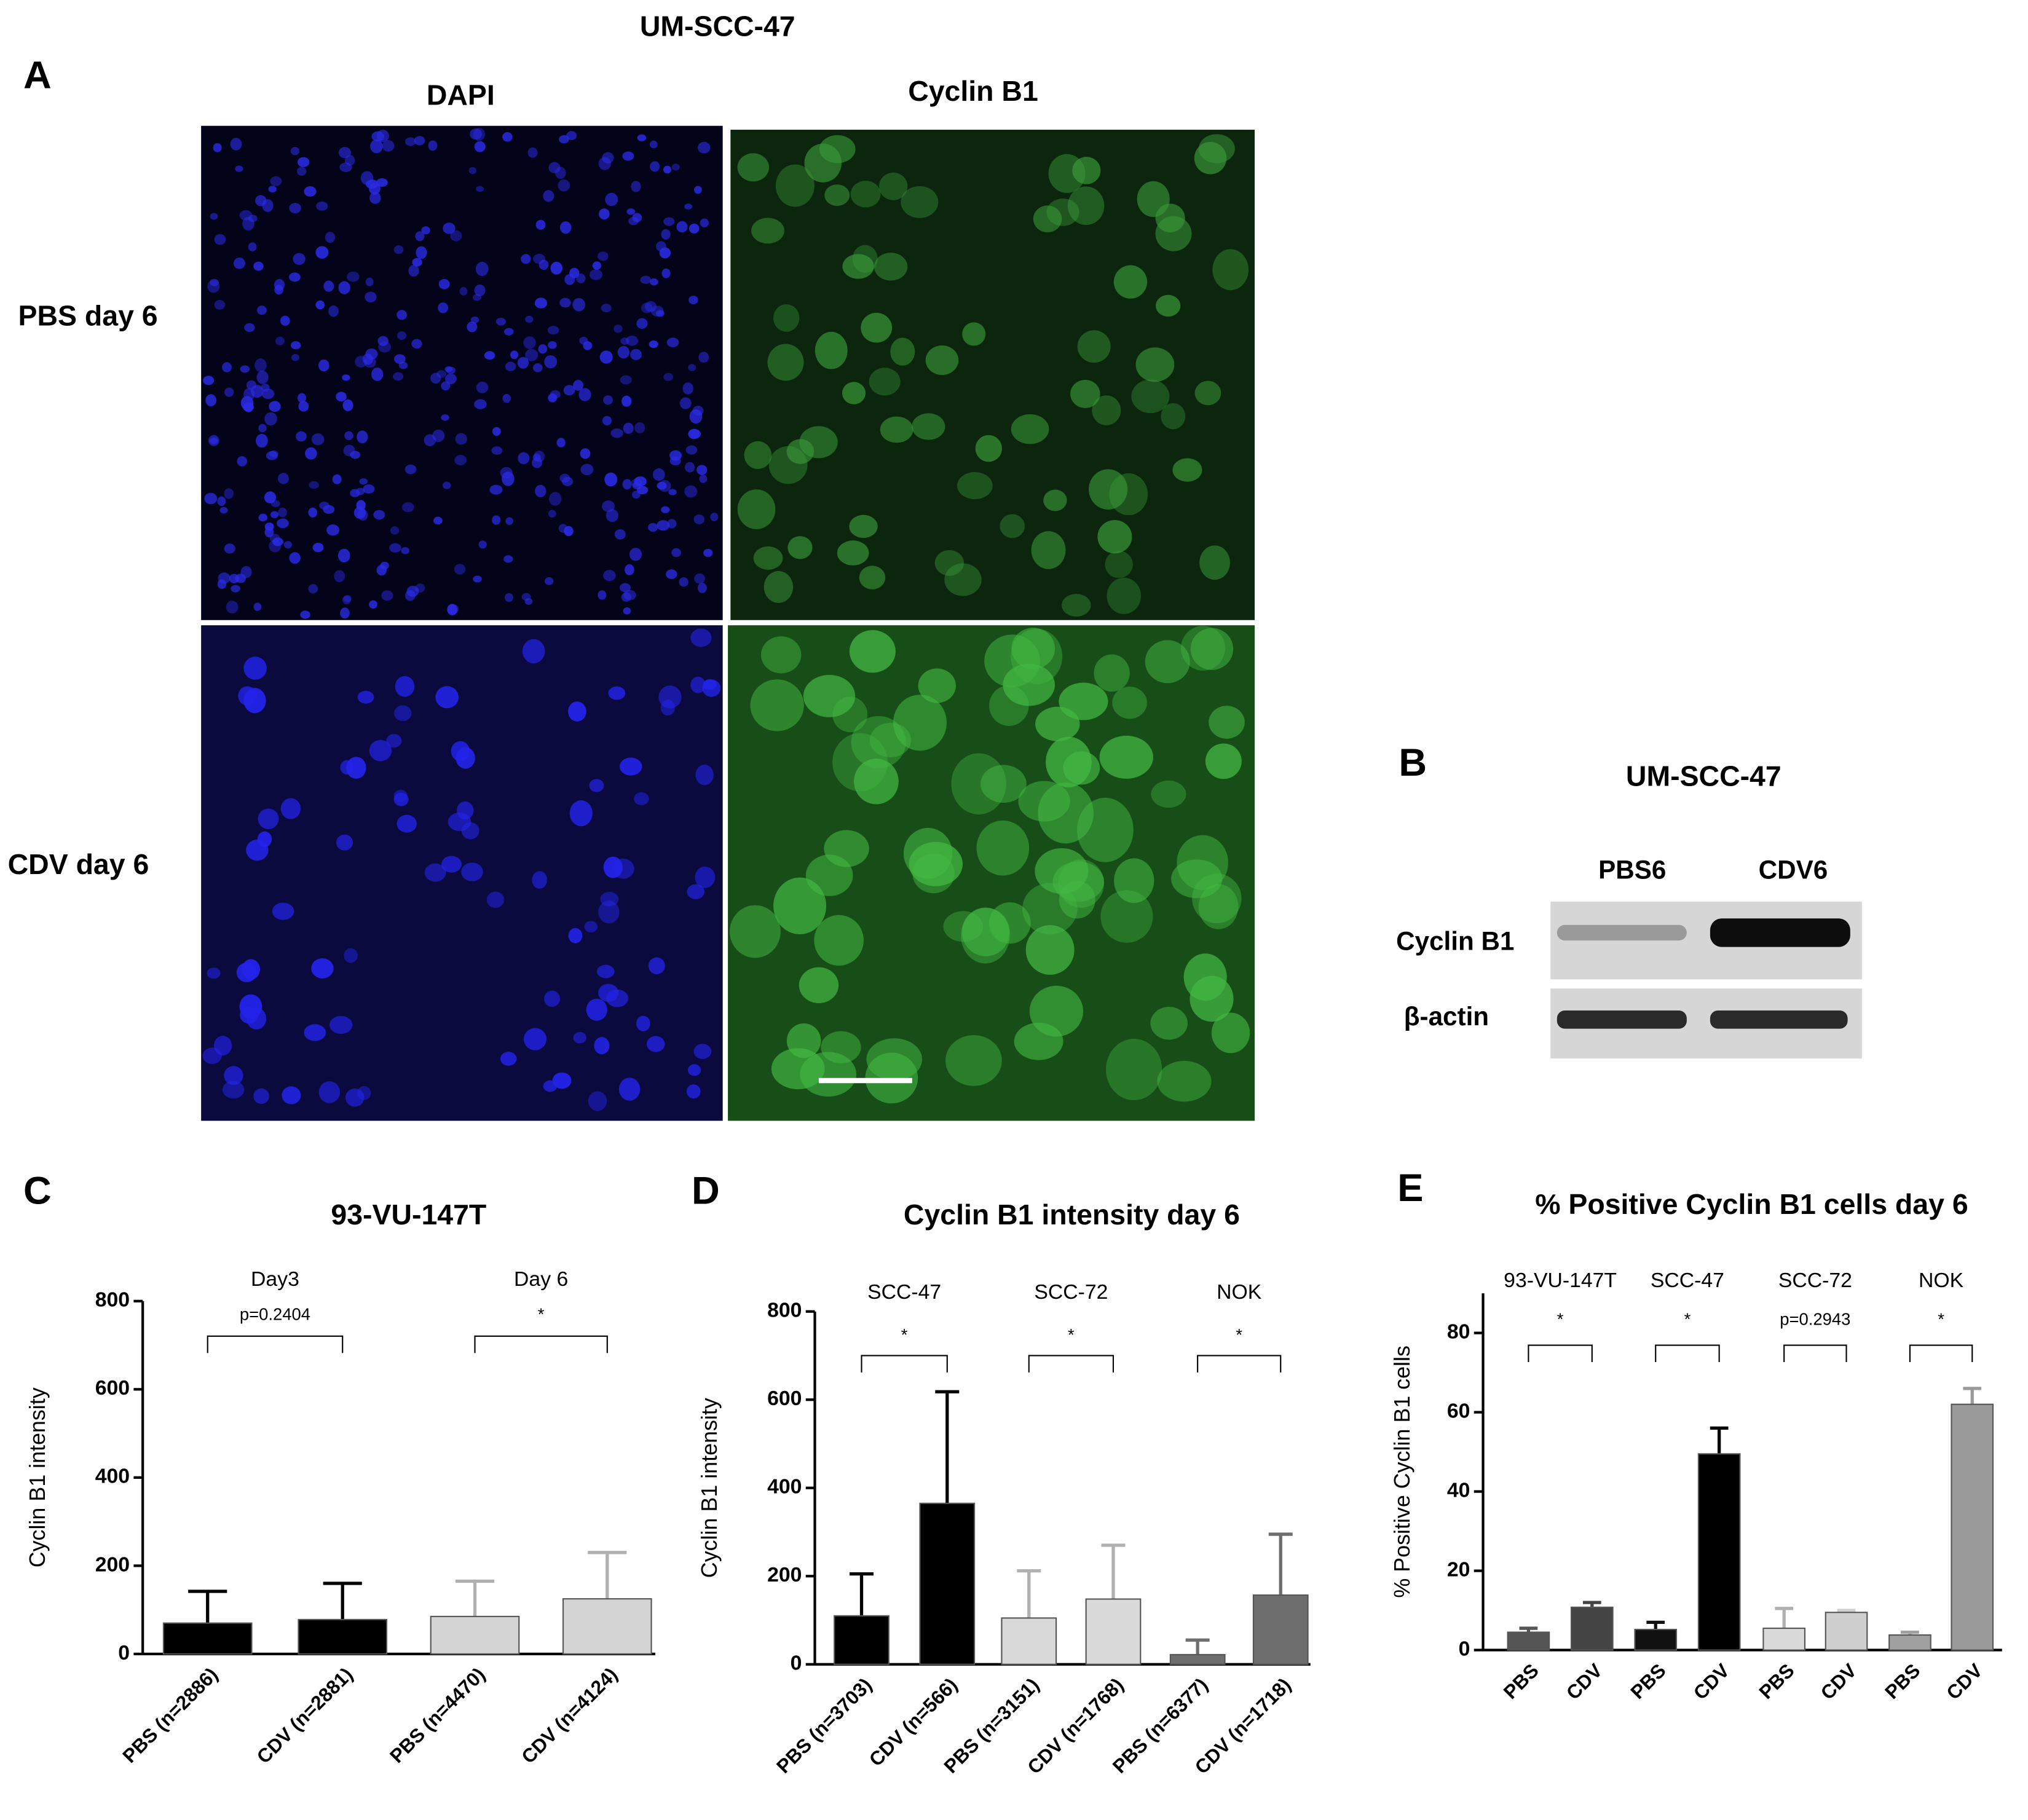 This screenshot has width=2028, height=1820. I want to click on significance-bracket, so click(1687, 1353).